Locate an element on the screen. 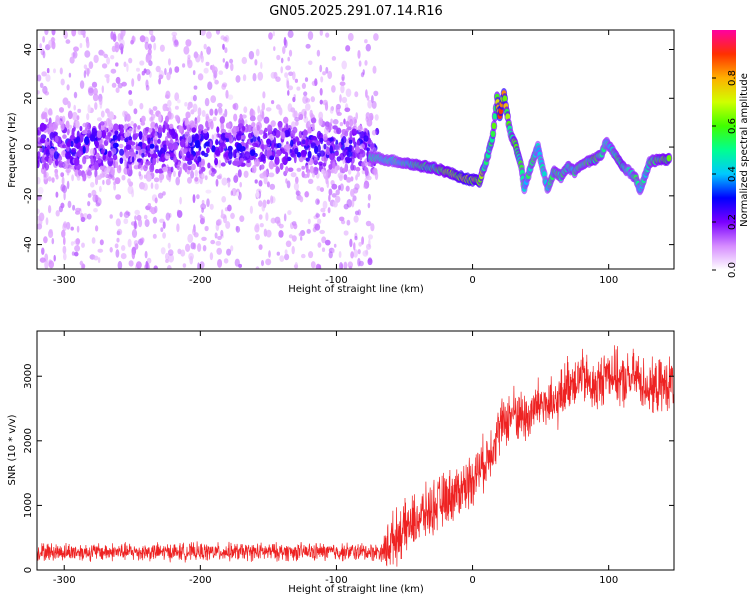 This screenshot has width=750, height=600. x-tick-label: 0 is located at coordinates (472, 280).